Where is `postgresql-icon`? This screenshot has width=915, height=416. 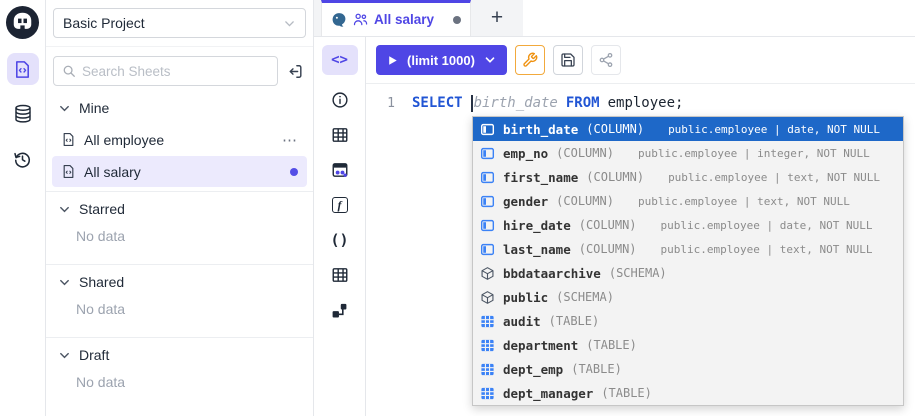 postgresql-icon is located at coordinates (339, 20).